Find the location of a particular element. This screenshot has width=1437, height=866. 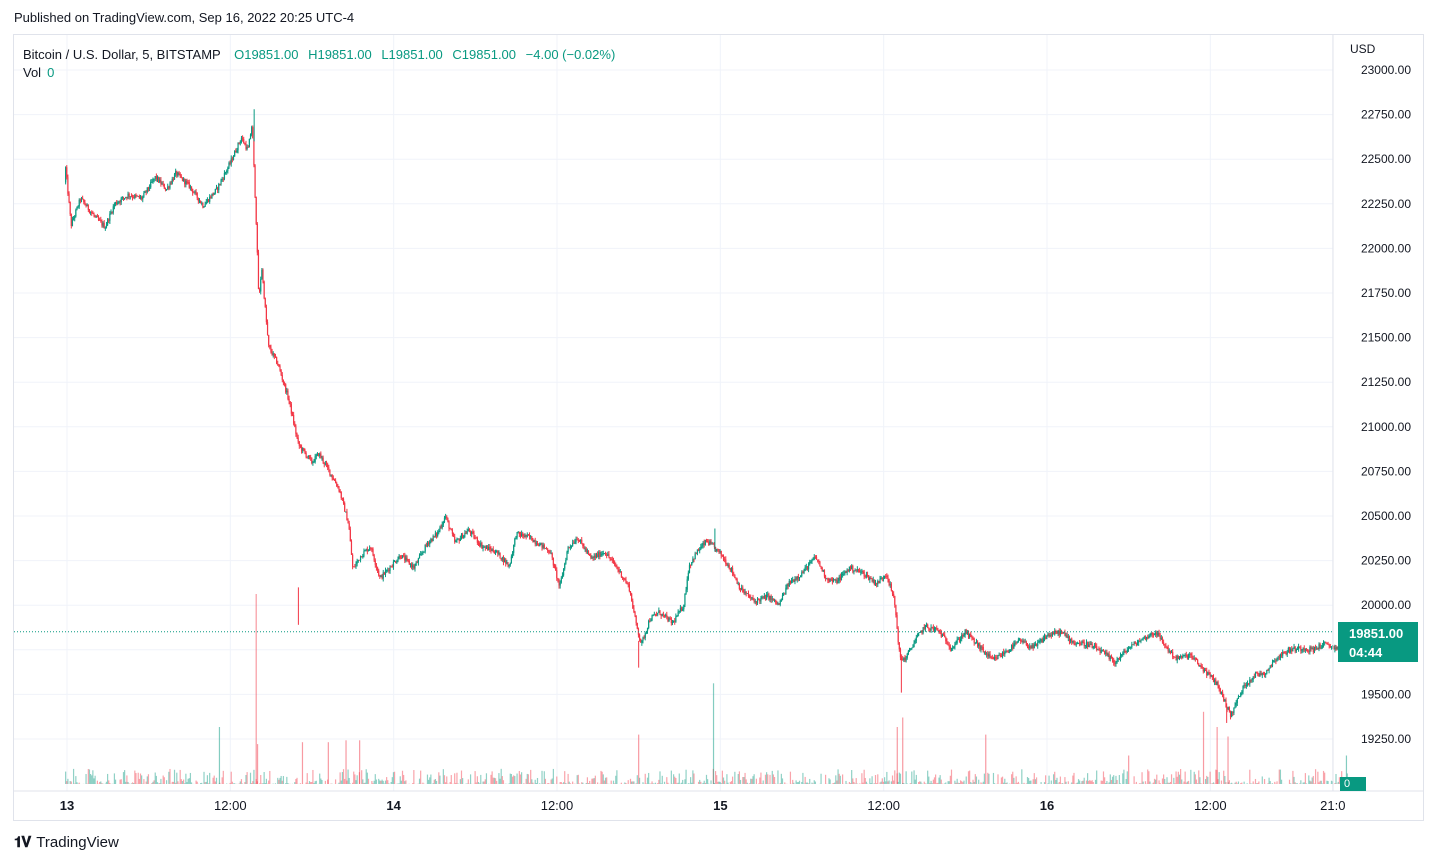

volume-label: Vol is located at coordinates (32, 72).